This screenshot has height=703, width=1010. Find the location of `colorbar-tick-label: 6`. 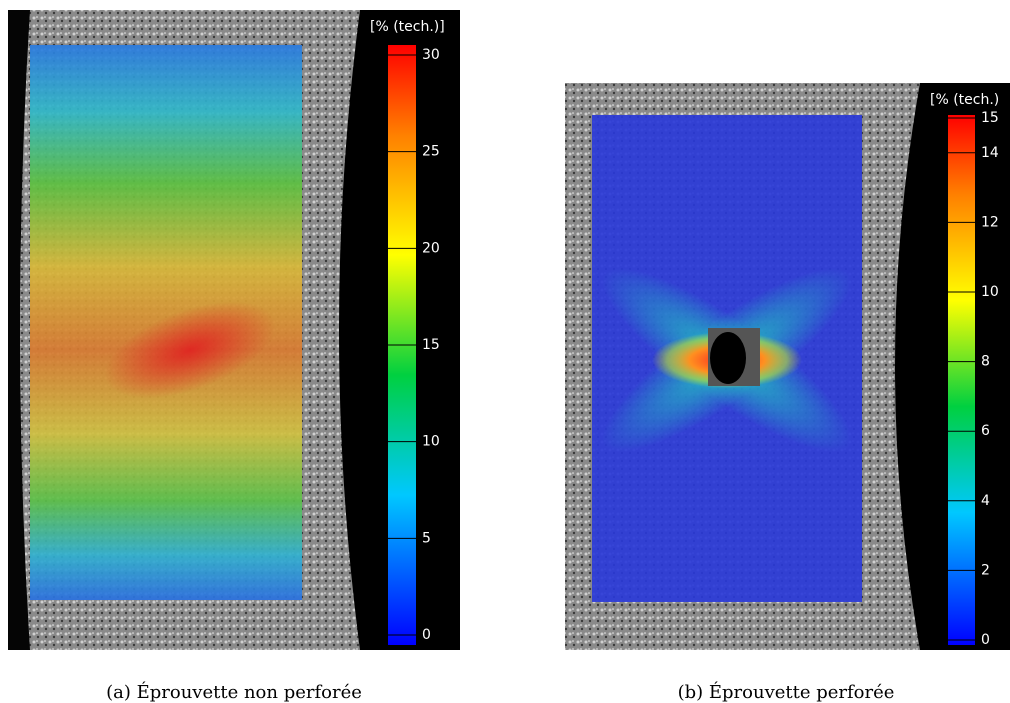

colorbar-tick-label: 6 is located at coordinates (985, 431).